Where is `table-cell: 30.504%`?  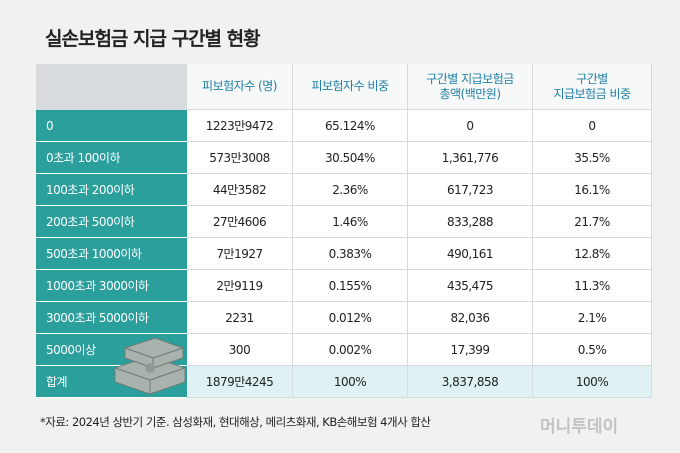 table-cell: 30.504% is located at coordinates (350, 158).